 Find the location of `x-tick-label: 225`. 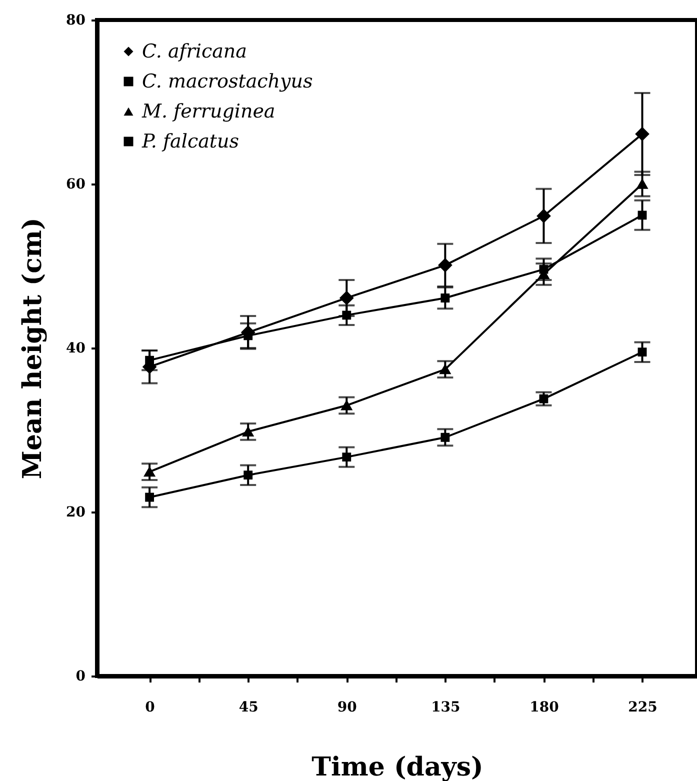

x-tick-label: 225 is located at coordinates (643, 708).